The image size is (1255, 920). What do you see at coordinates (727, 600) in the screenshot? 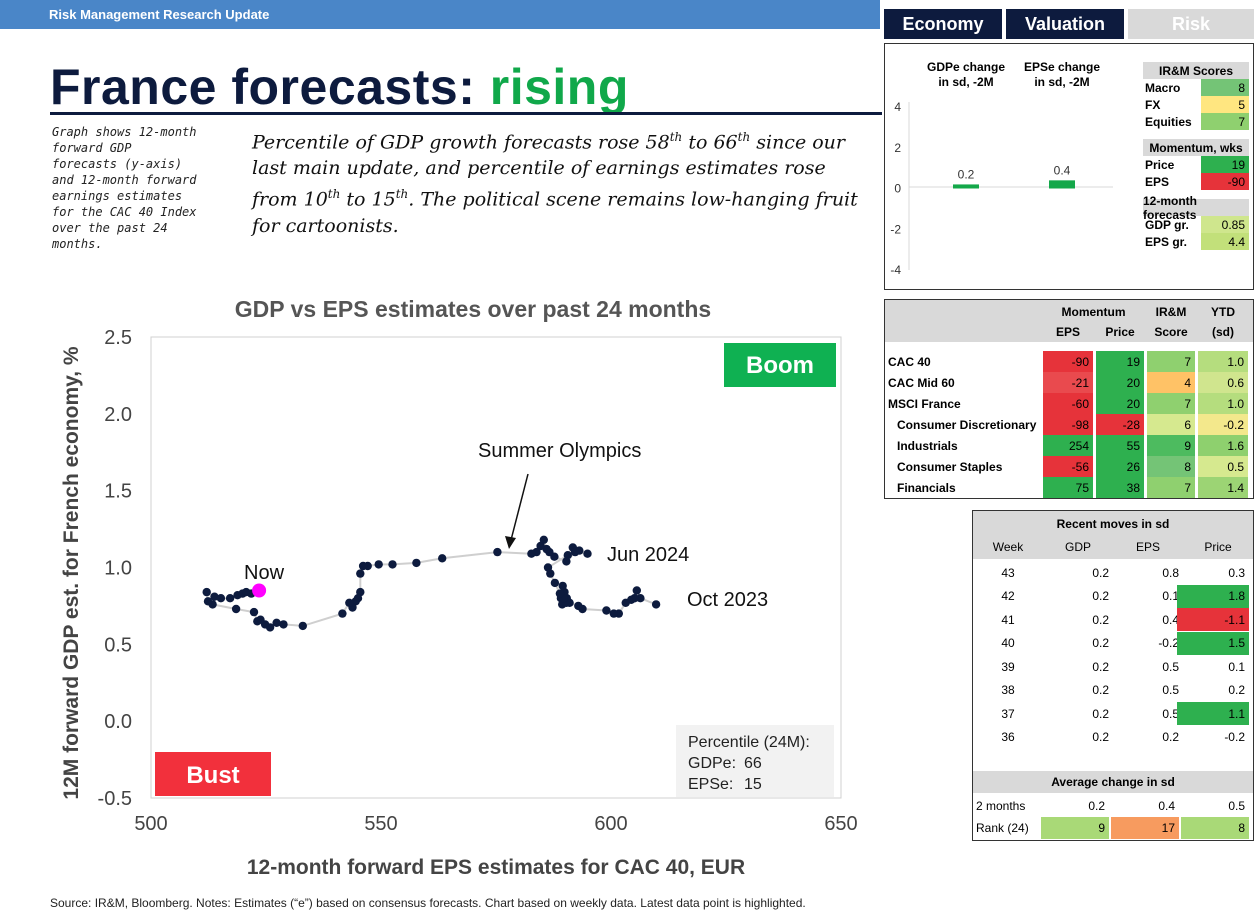
I see `oct-2023-annotation: Oct 2023` at bounding box center [727, 600].